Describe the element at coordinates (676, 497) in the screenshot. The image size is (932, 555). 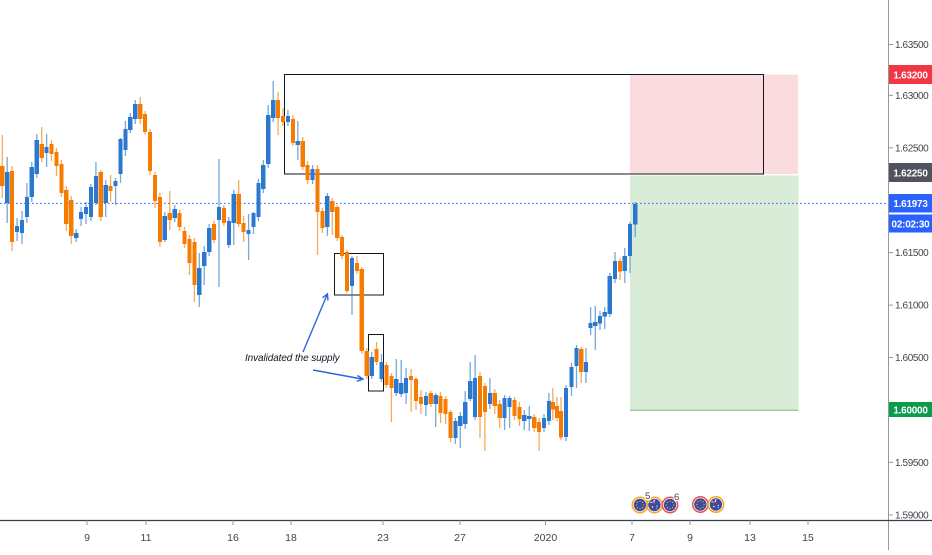
I see `svg-text: 6` at that location.